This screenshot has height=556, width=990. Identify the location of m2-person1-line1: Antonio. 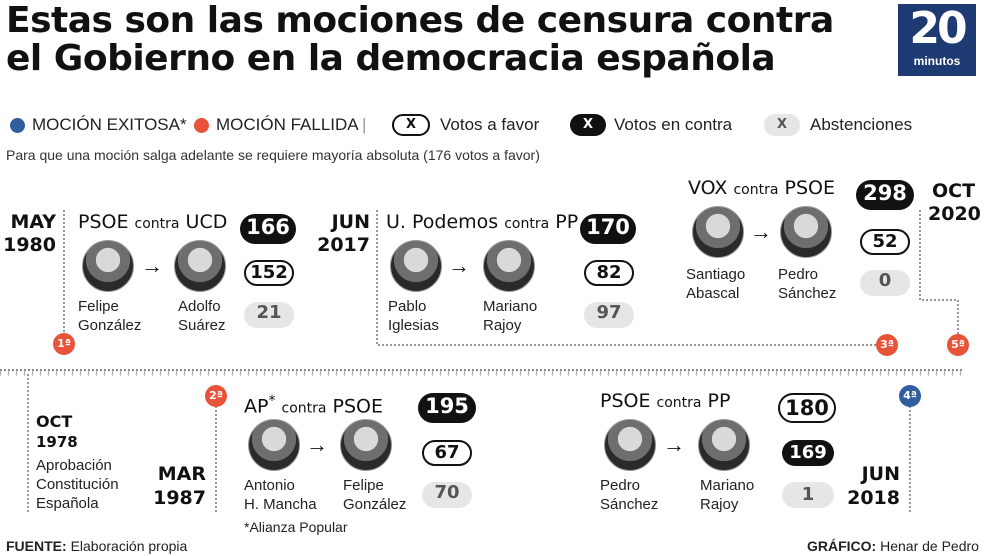
(269, 485).